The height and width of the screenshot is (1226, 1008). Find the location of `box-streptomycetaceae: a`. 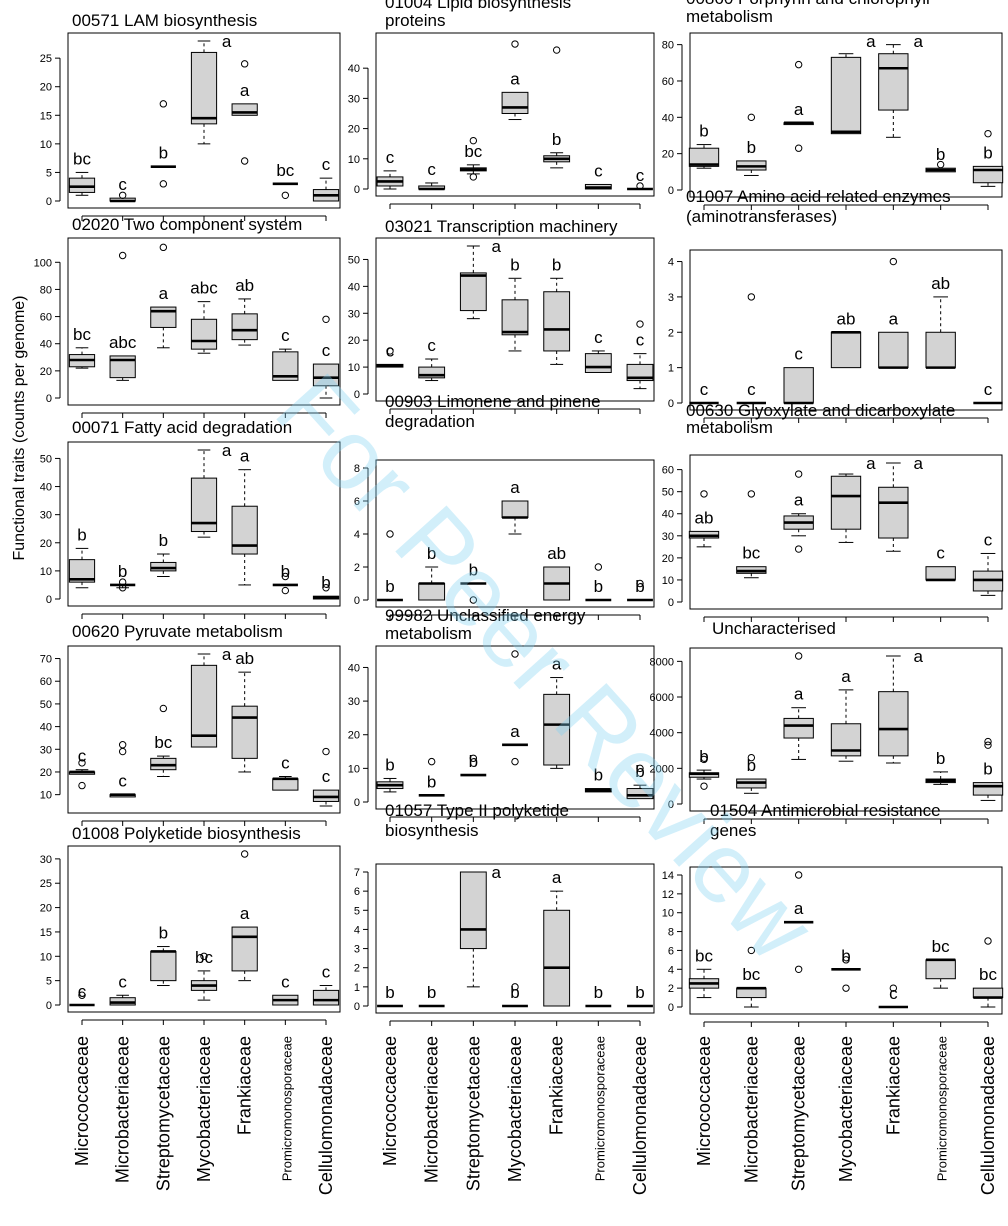

box-streptomycetaceae: a is located at coordinates (798, 106).